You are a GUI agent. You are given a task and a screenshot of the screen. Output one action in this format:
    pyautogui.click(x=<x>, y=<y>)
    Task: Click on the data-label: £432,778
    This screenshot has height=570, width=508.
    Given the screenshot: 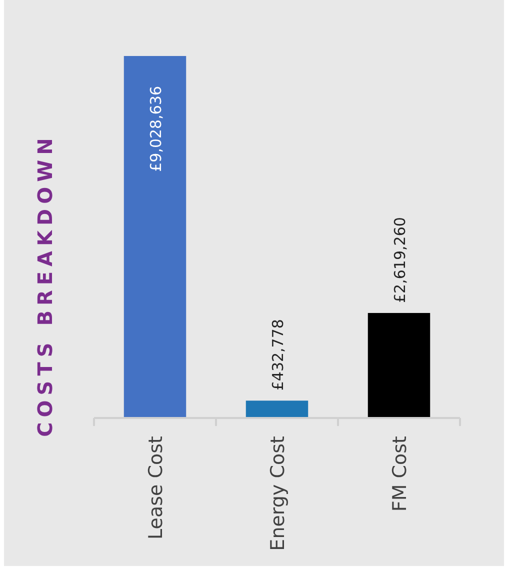 What is the action you would take?
    pyautogui.click(x=278, y=355)
    